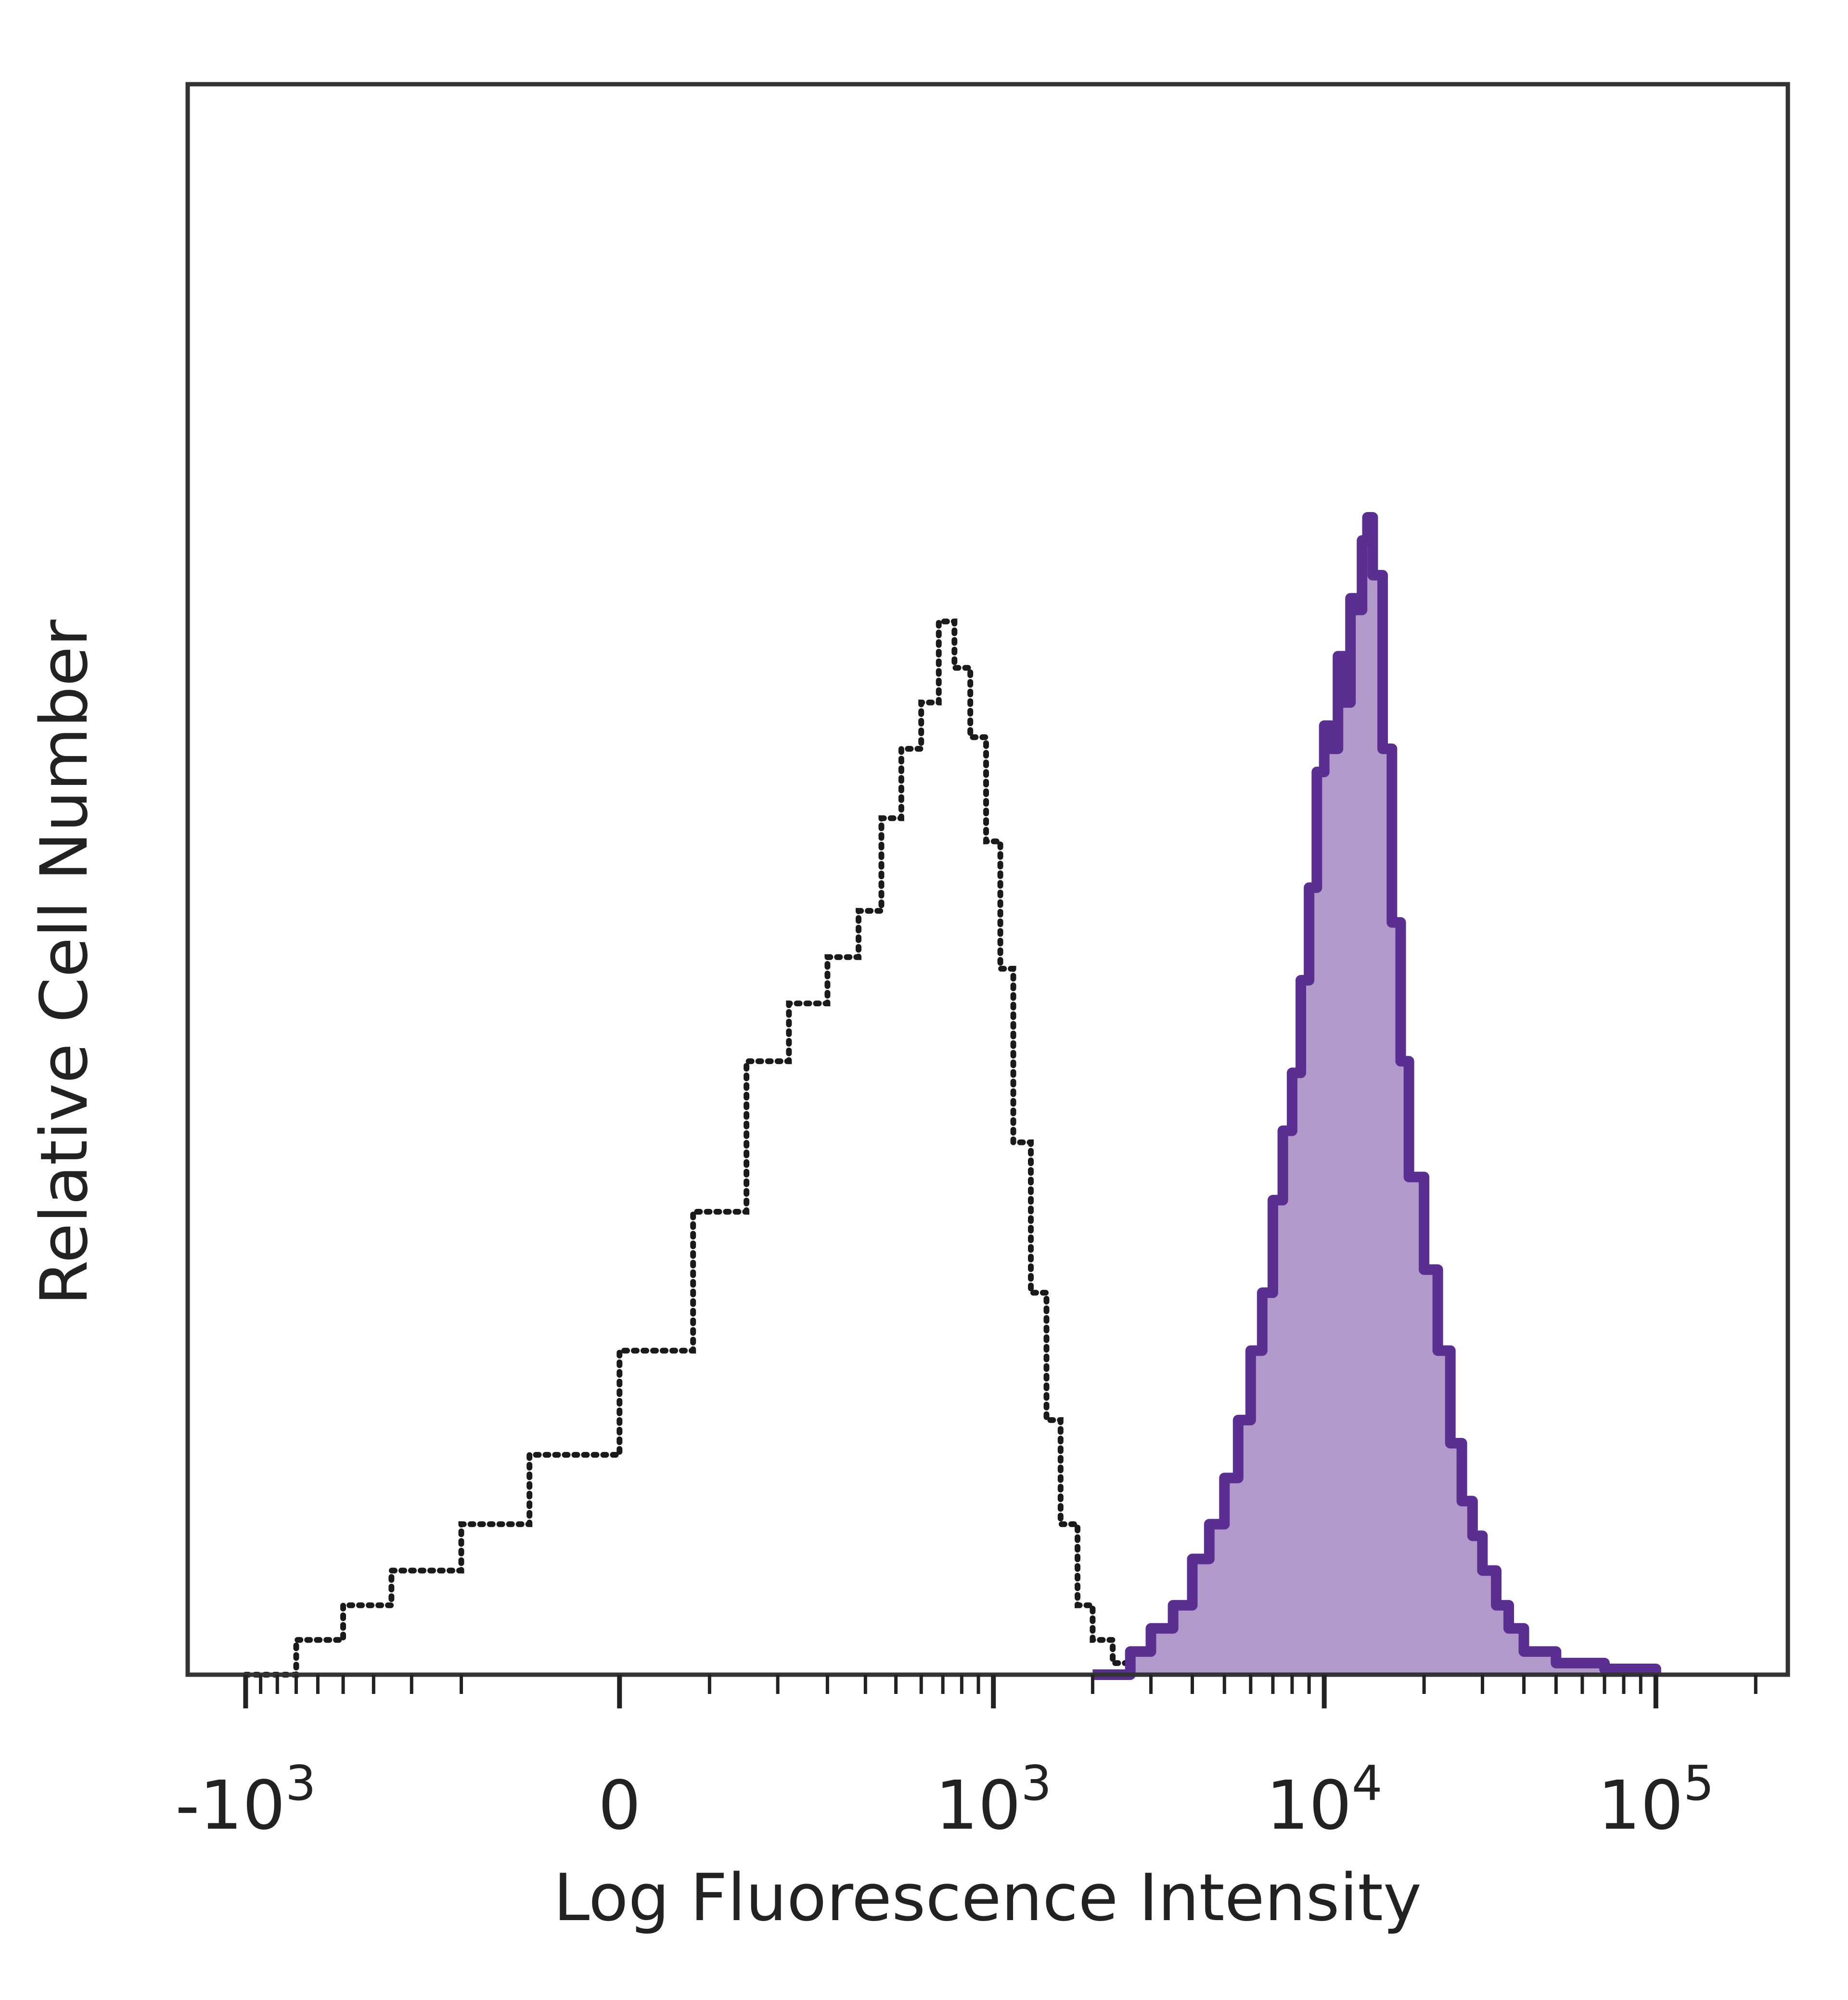 The image size is (1848, 2000). I want to click on x-axis: -103 0 10³ 10⁴ 10⁵, so click(981, 1758).